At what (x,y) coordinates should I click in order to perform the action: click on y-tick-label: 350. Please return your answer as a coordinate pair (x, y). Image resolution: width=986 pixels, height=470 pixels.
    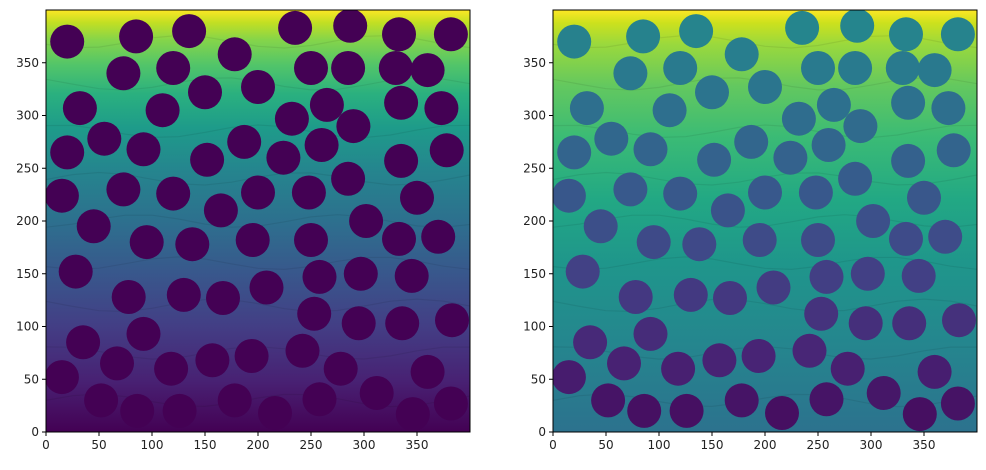
    Looking at the image, I should click on (27, 63).